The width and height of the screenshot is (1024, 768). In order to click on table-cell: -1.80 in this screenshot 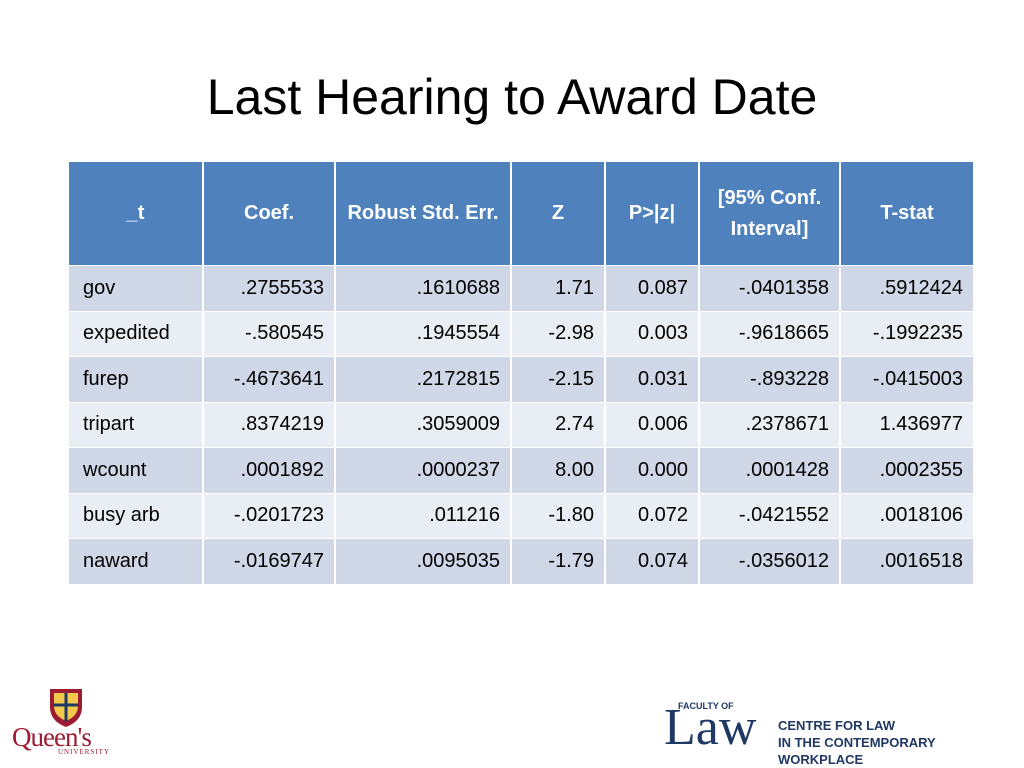, I will do `click(558, 515)`.